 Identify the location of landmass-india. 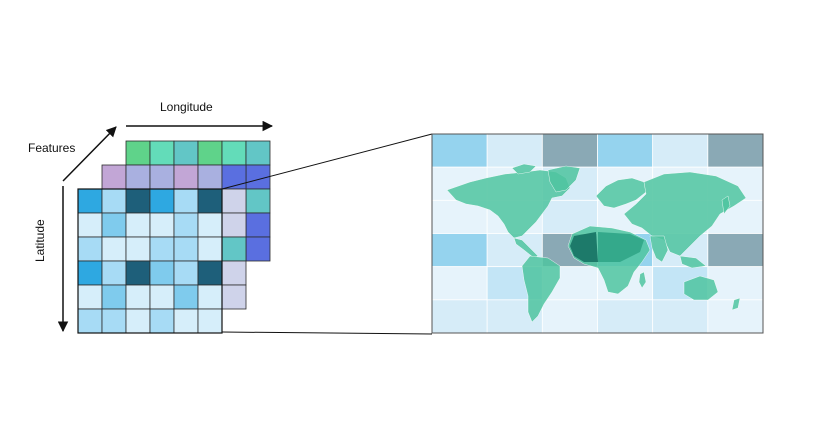
(659, 249).